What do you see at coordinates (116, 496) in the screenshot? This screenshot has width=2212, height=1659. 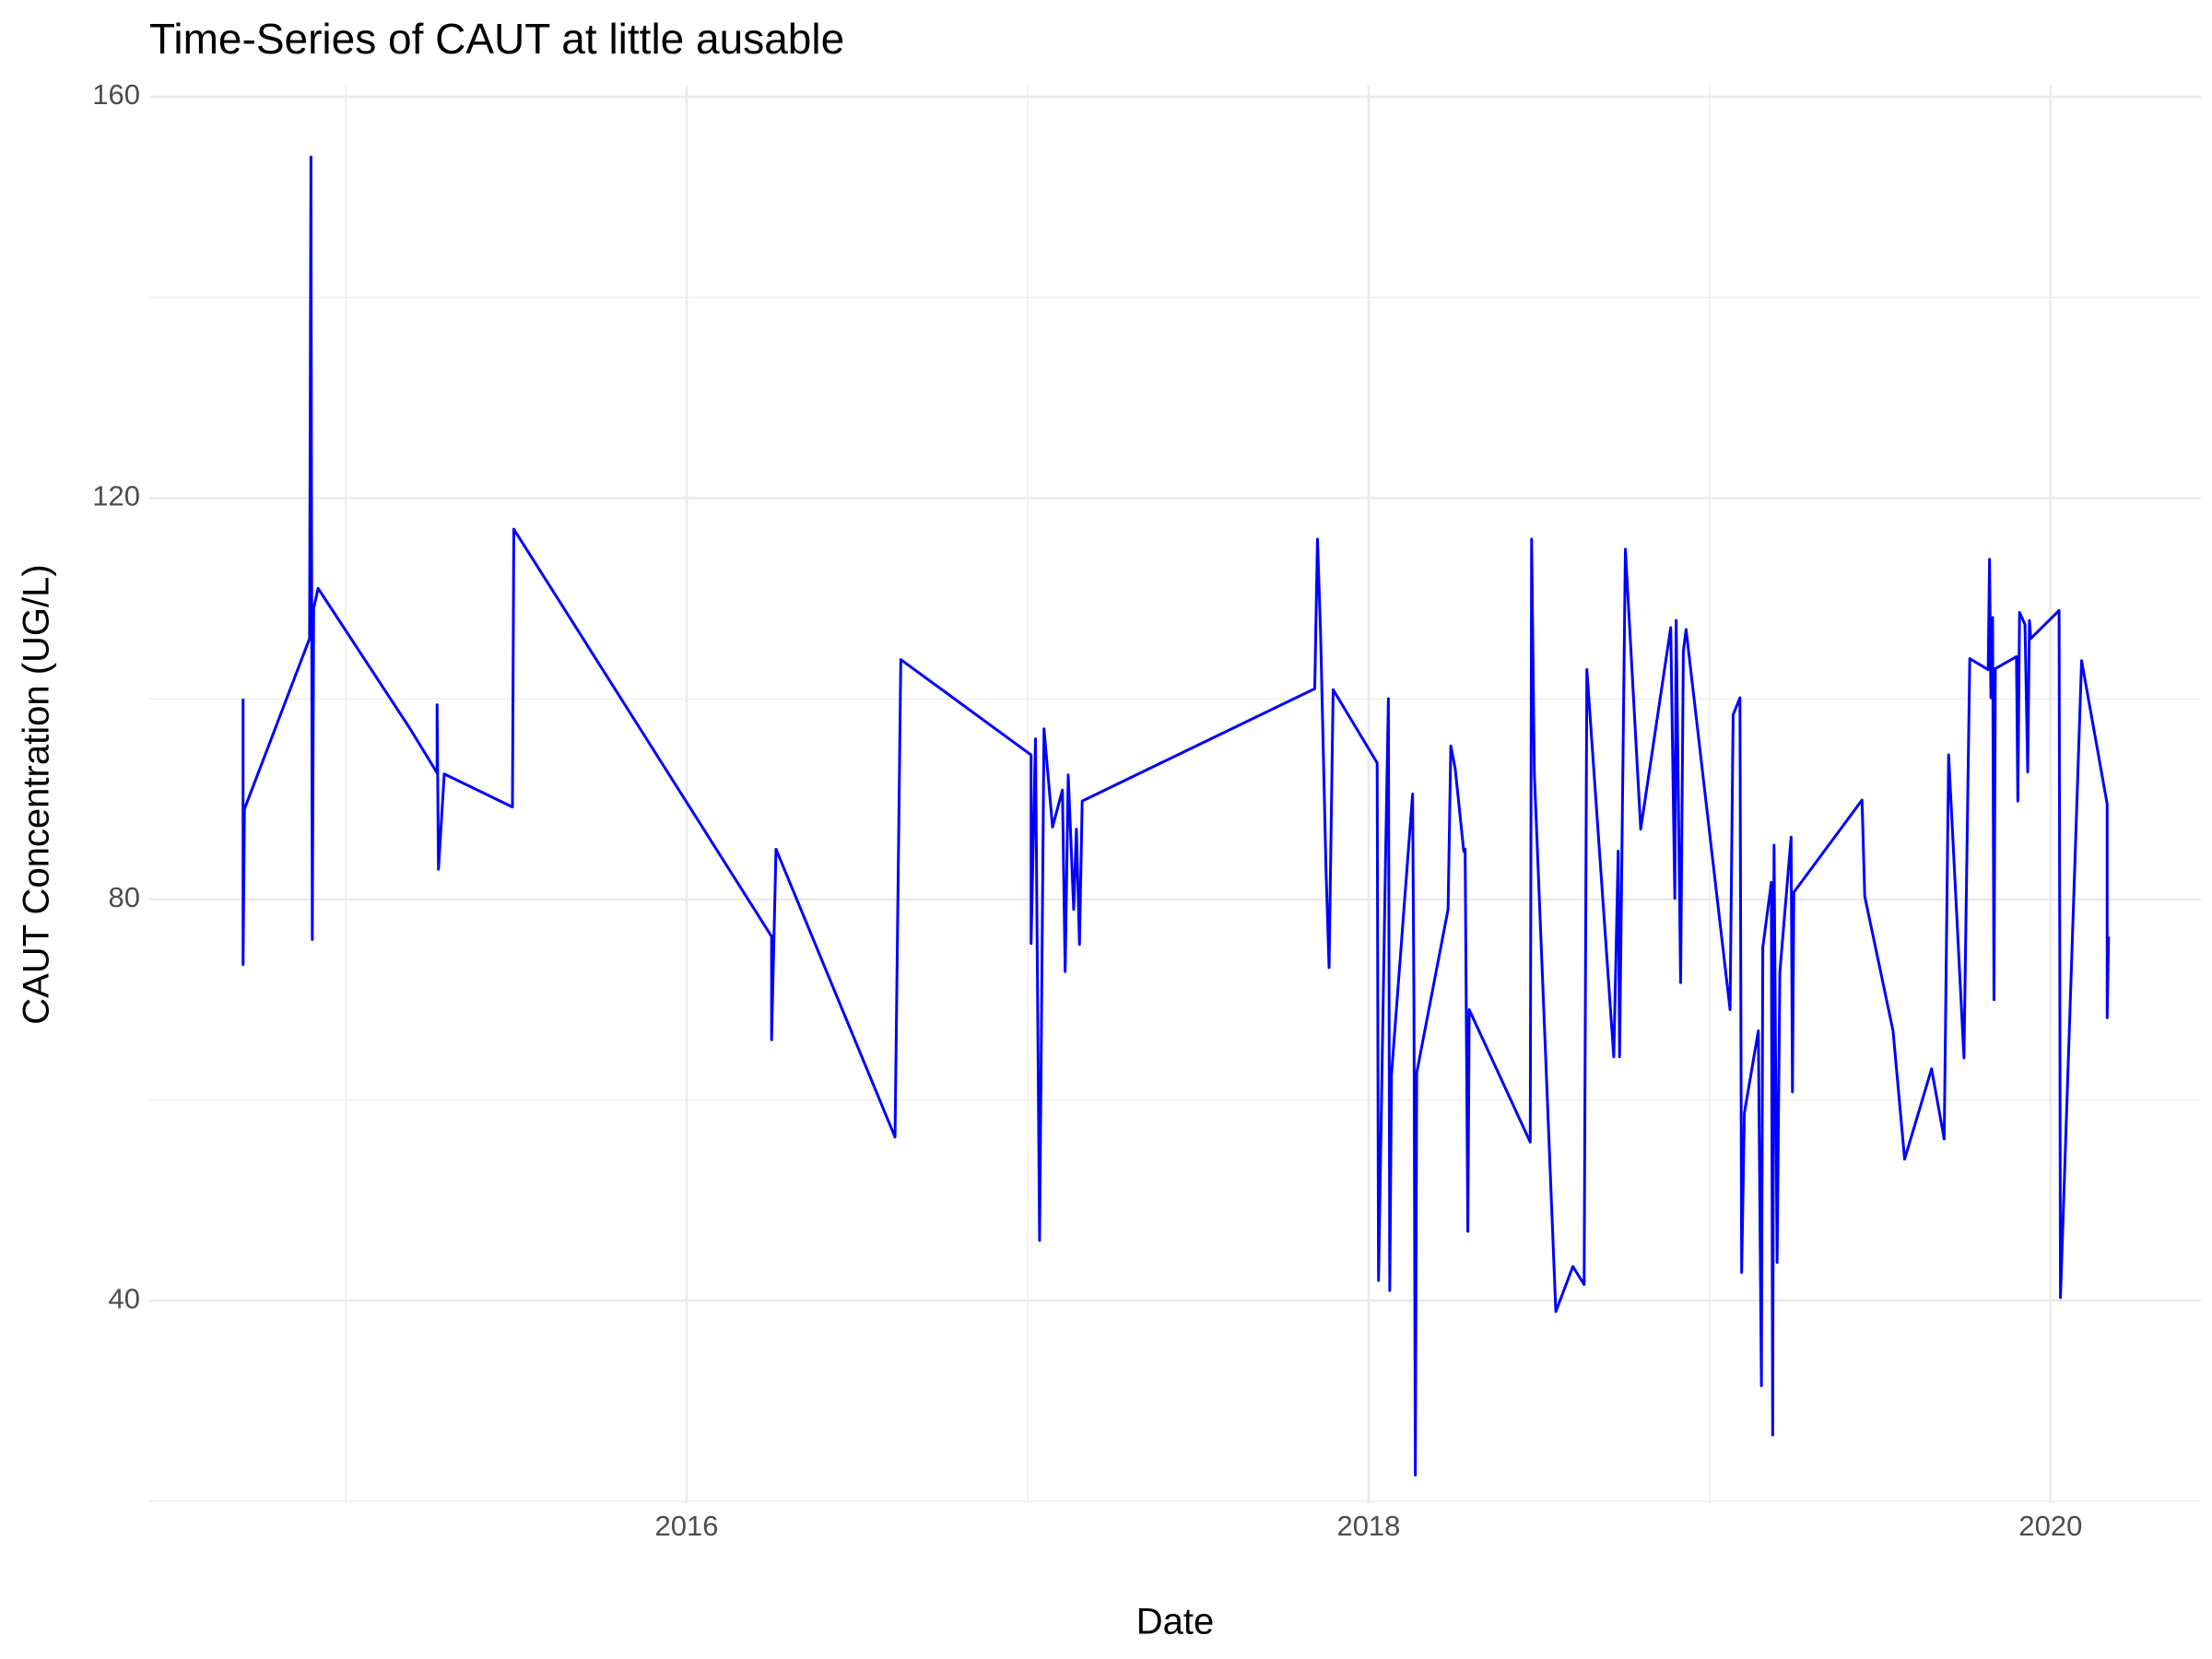 I see `y-tick-label: 120` at bounding box center [116, 496].